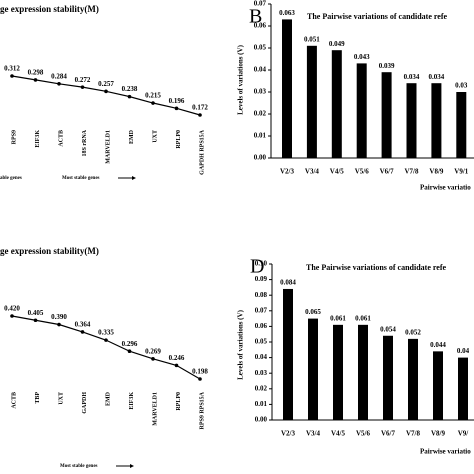 This screenshot has width=474, height=474. Describe the element at coordinates (388, 434) in the screenshot. I see `x-tick-label: V6/7` at that location.